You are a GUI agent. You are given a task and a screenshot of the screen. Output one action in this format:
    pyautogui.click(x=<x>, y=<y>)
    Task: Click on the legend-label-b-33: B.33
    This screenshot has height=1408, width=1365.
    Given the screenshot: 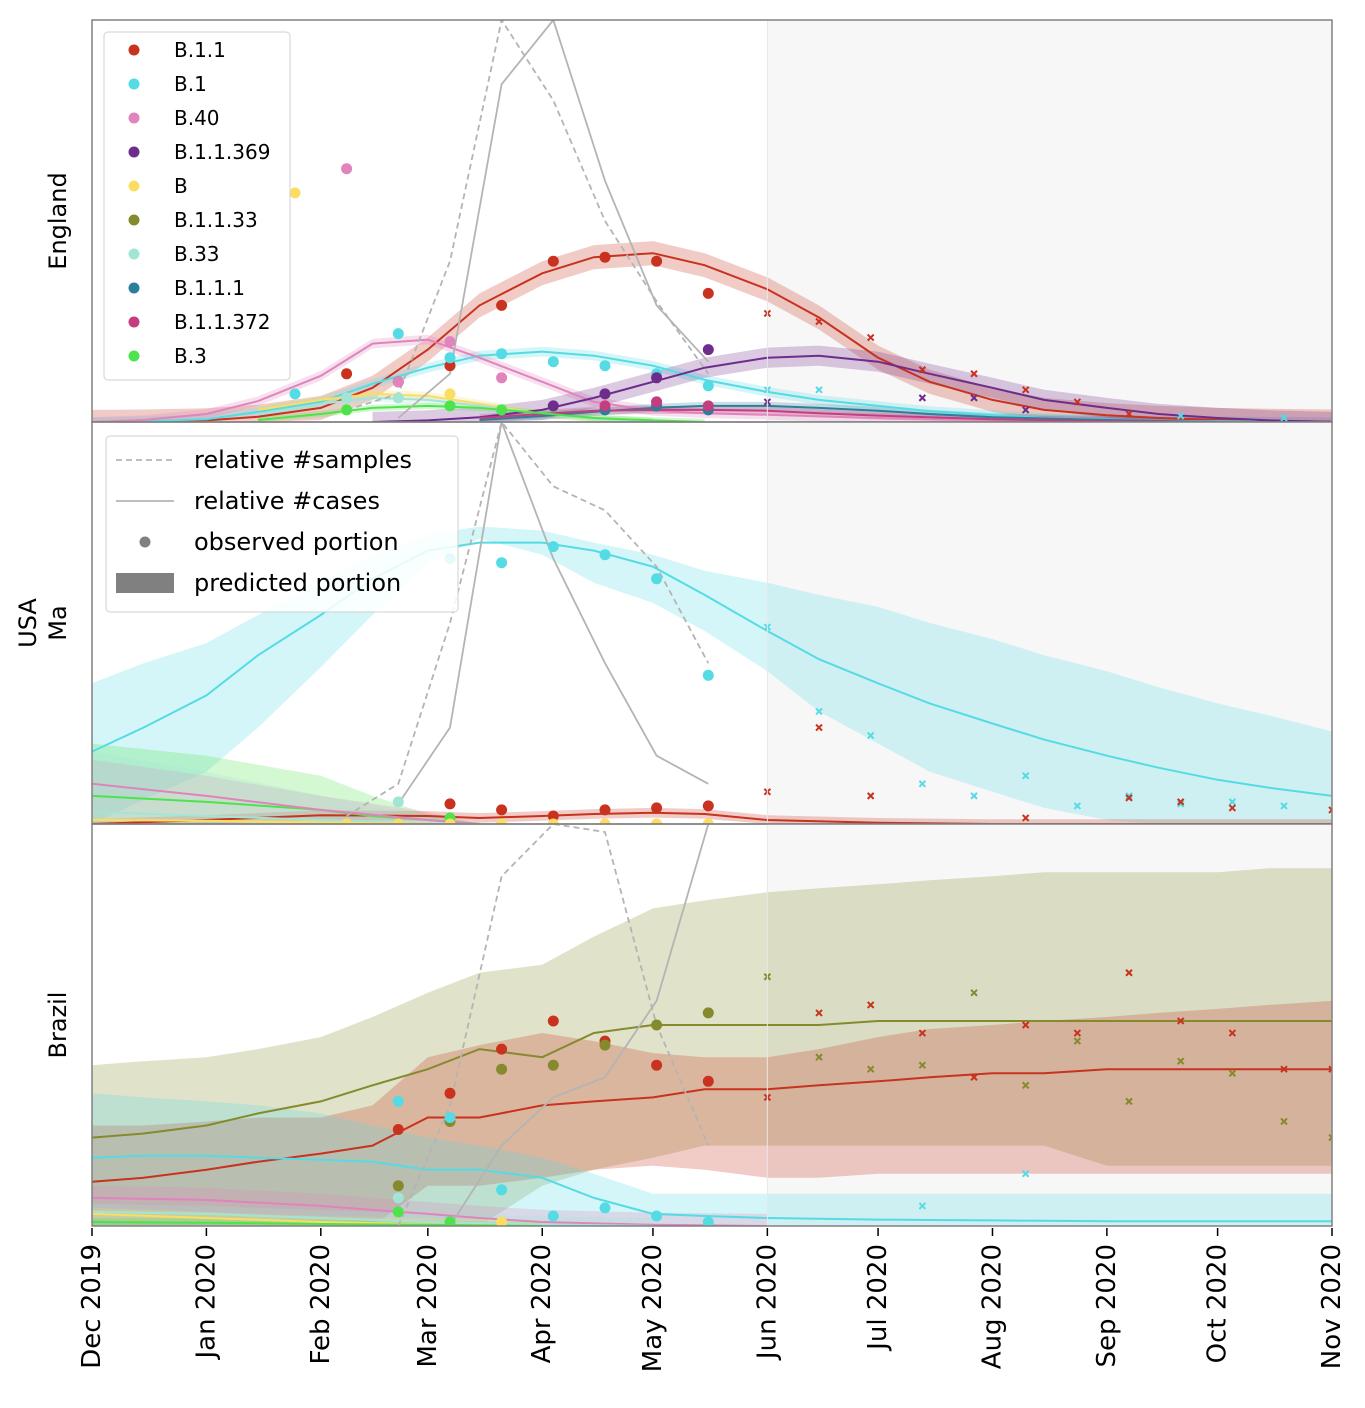 What is the action you would take?
    pyautogui.click(x=197, y=254)
    